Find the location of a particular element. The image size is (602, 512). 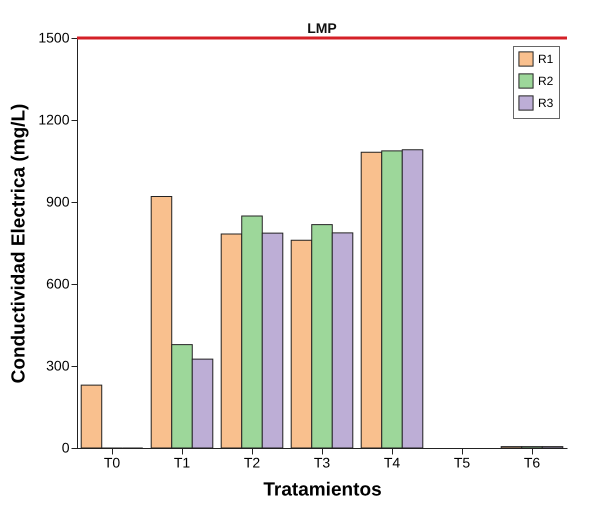

x-tick-label: T6 is located at coordinates (532, 462).